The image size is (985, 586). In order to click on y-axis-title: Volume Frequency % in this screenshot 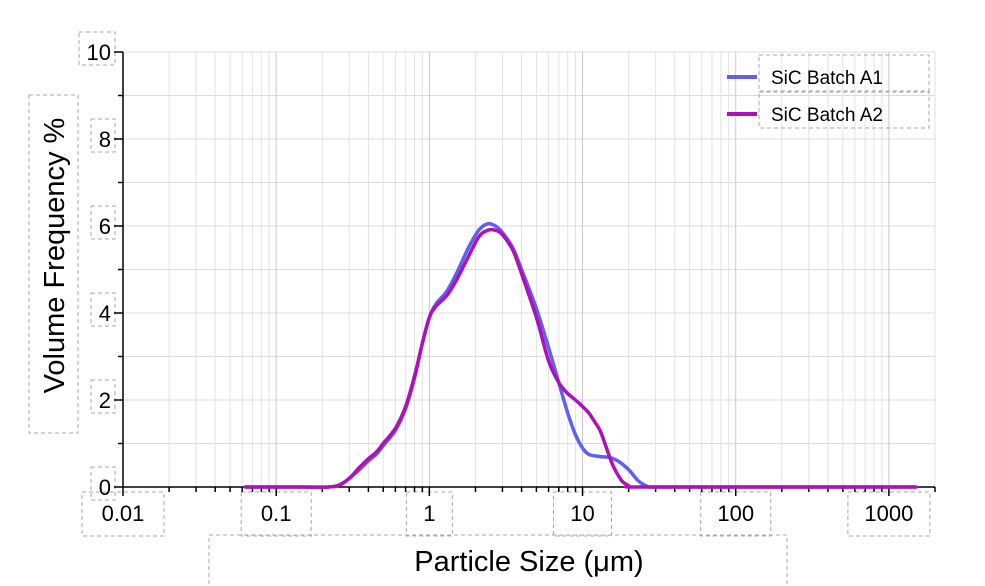, I will do `click(55, 256)`.